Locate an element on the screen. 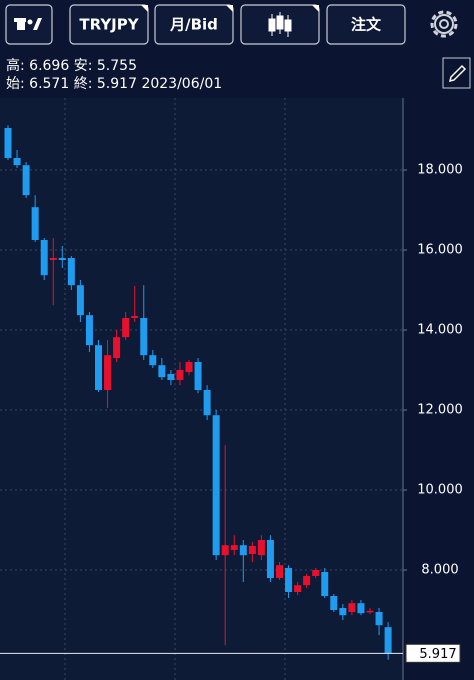 Image resolution: width=474 pixels, height=680 pixels. symbol-frame is located at coordinates (109, 24).